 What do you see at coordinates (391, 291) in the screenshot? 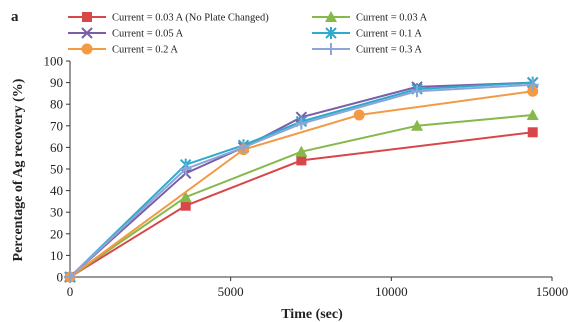
I see `x-tick-label: 10000` at bounding box center [391, 291].